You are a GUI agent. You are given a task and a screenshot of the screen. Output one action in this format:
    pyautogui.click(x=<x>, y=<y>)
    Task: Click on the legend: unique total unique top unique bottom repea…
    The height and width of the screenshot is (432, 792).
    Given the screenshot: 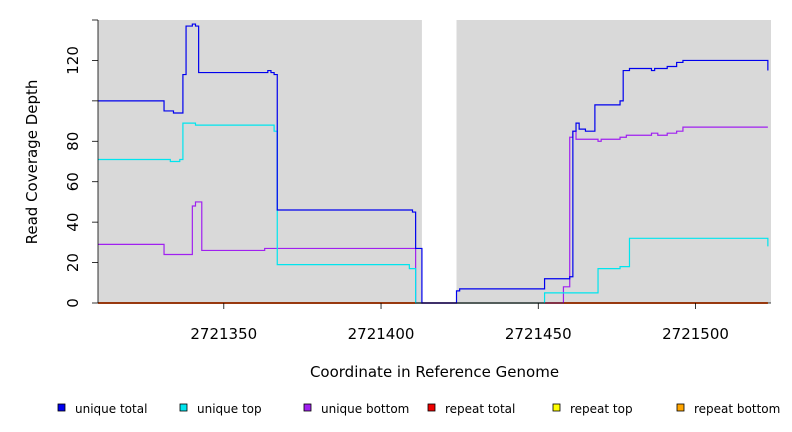 What is the action you would take?
    pyautogui.click(x=418, y=409)
    